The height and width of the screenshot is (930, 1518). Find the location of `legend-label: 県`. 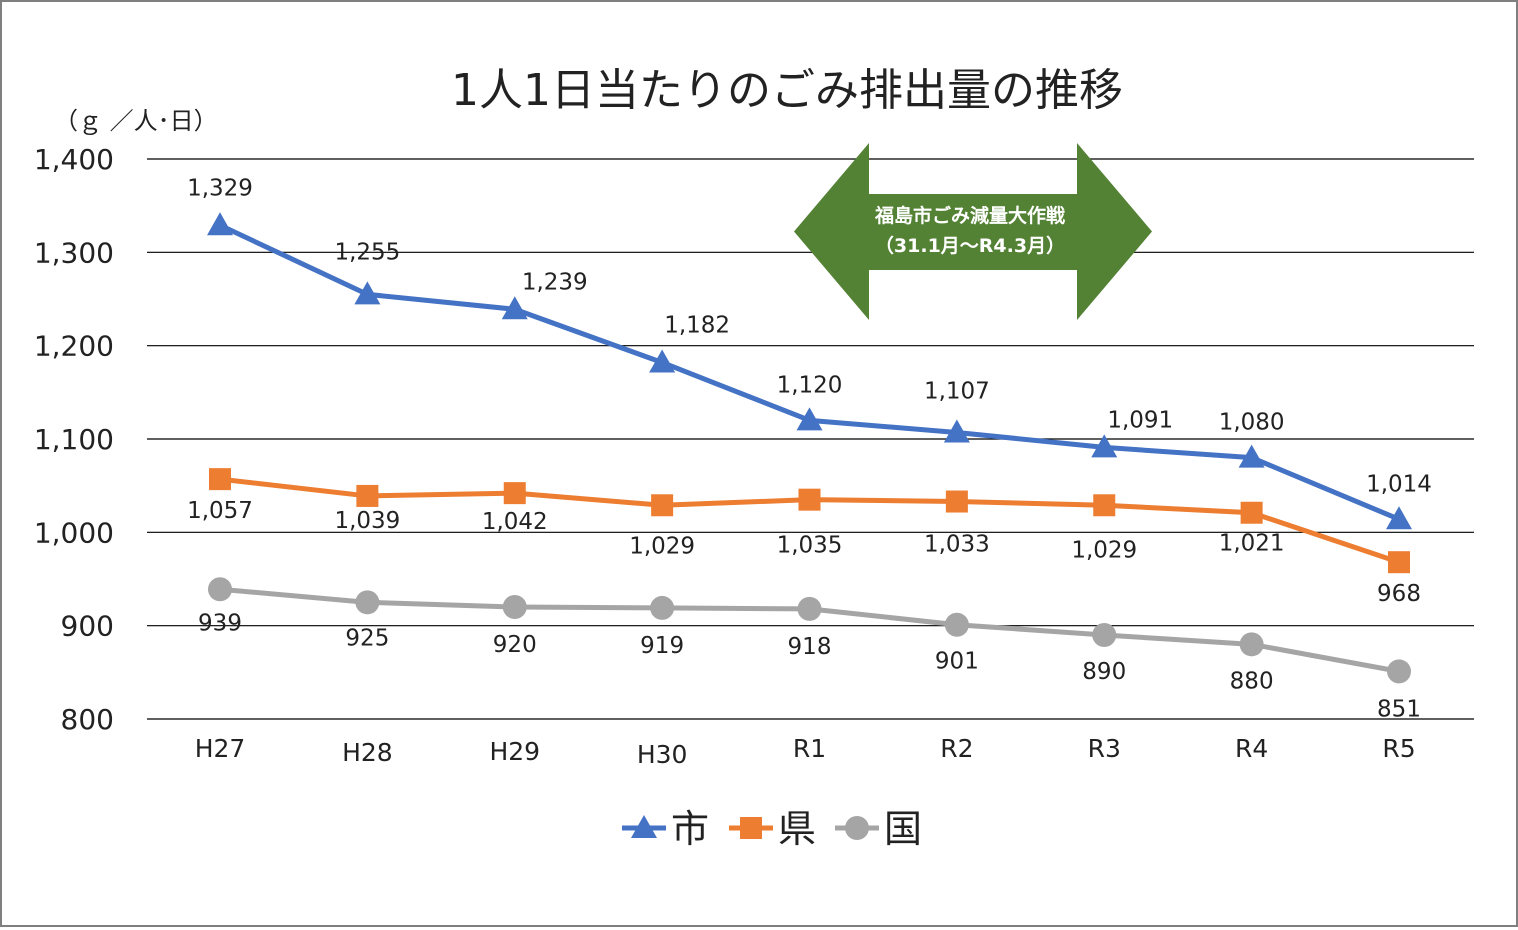

legend-label: 県 is located at coordinates (797, 829).